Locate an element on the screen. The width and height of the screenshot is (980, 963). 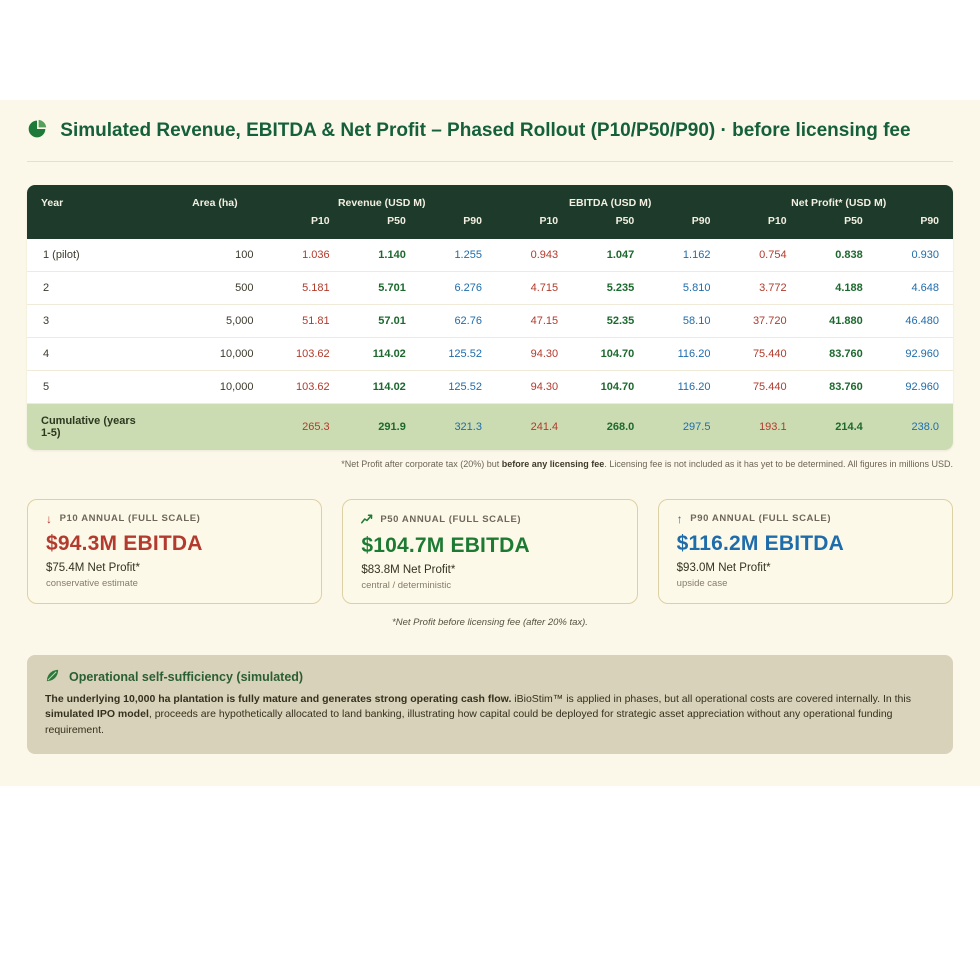
netprofit-p50-cell: 41.880 is located at coordinates (838, 321).